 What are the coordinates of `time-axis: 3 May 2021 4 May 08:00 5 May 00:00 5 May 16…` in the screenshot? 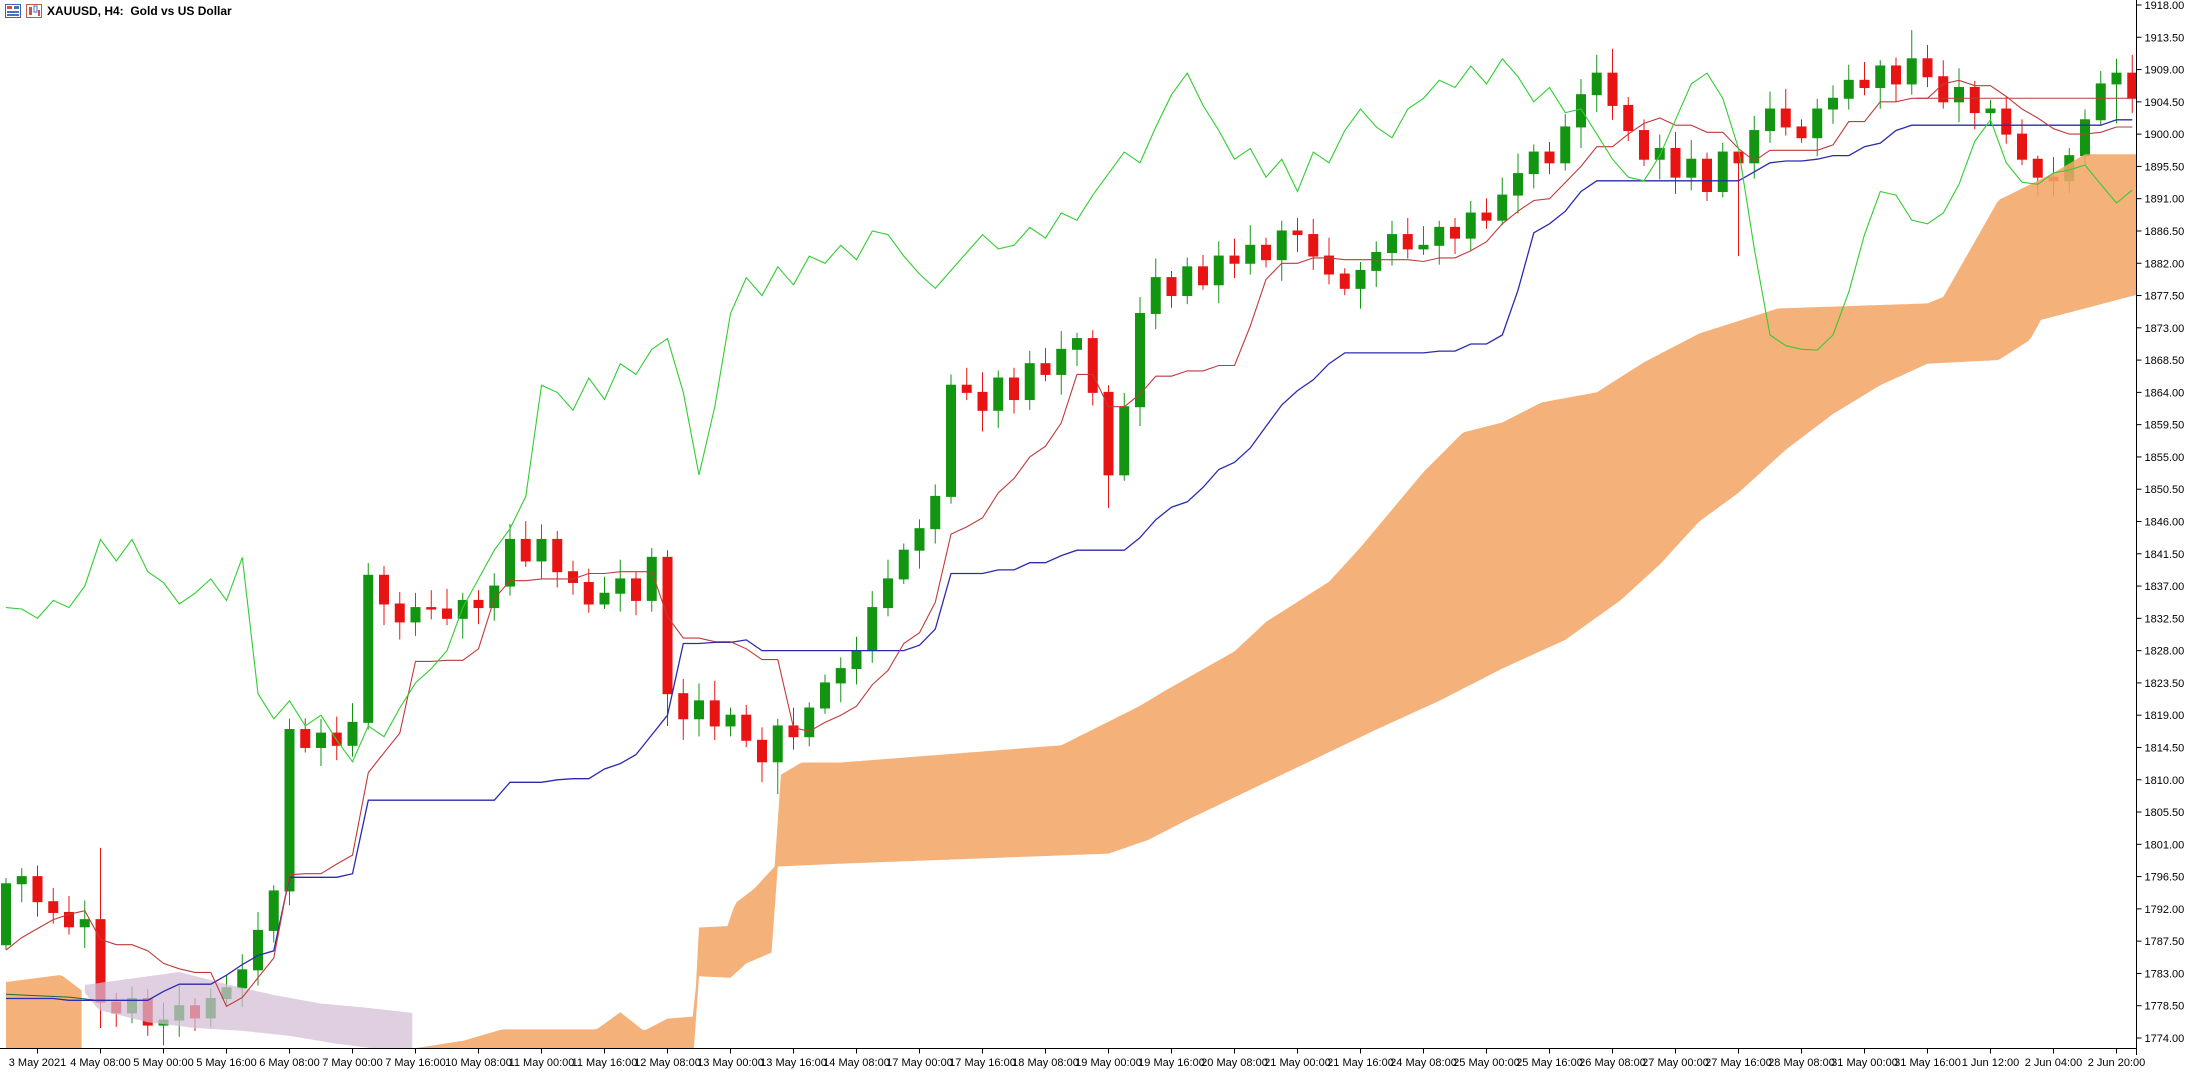 It's located at (1077, 1059).